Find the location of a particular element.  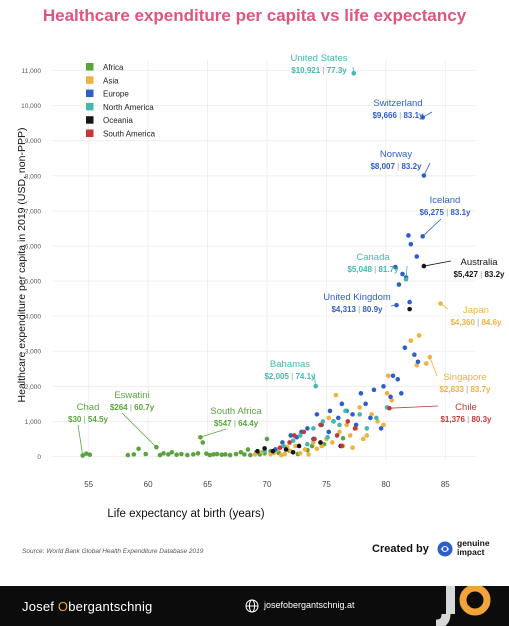

annotation-name: Japan is located at coordinates (476, 310).